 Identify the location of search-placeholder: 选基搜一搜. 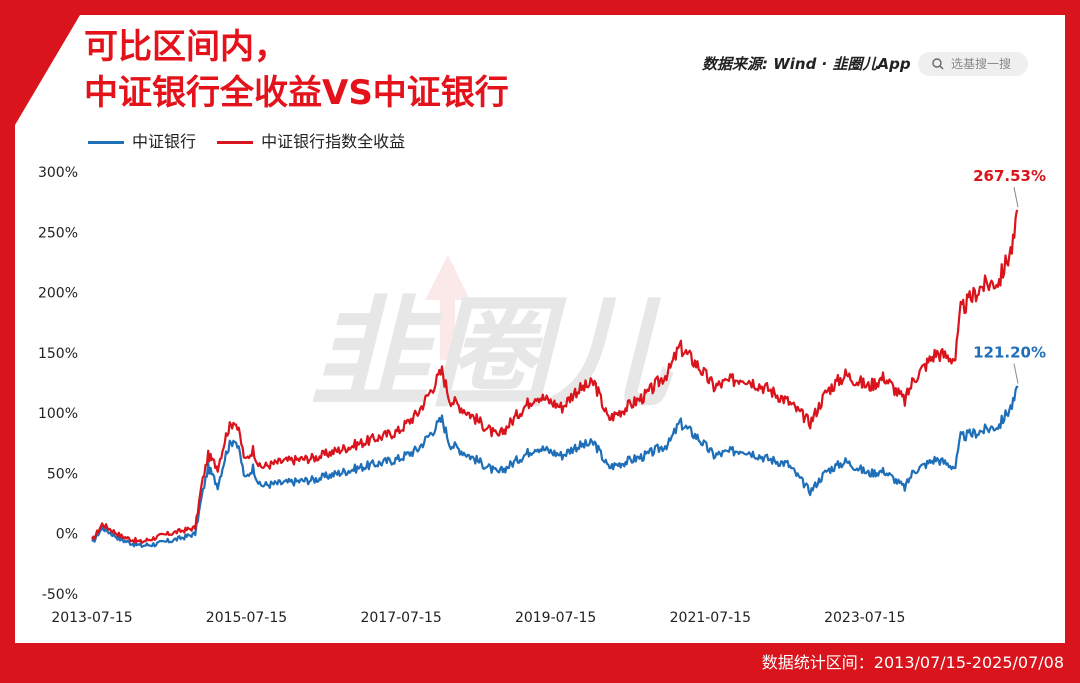
(981, 64).